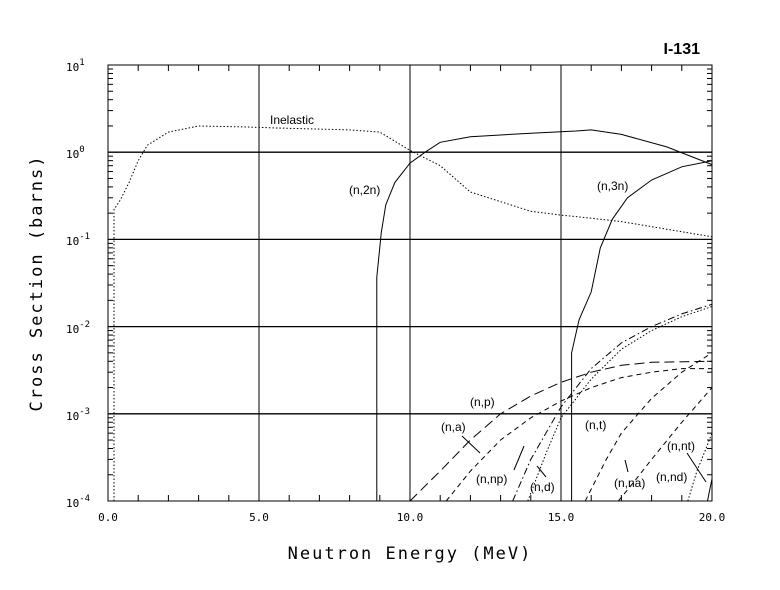  Describe the element at coordinates (671, 477) in the screenshot. I see `series-label-nnd: (n,nd)` at that location.